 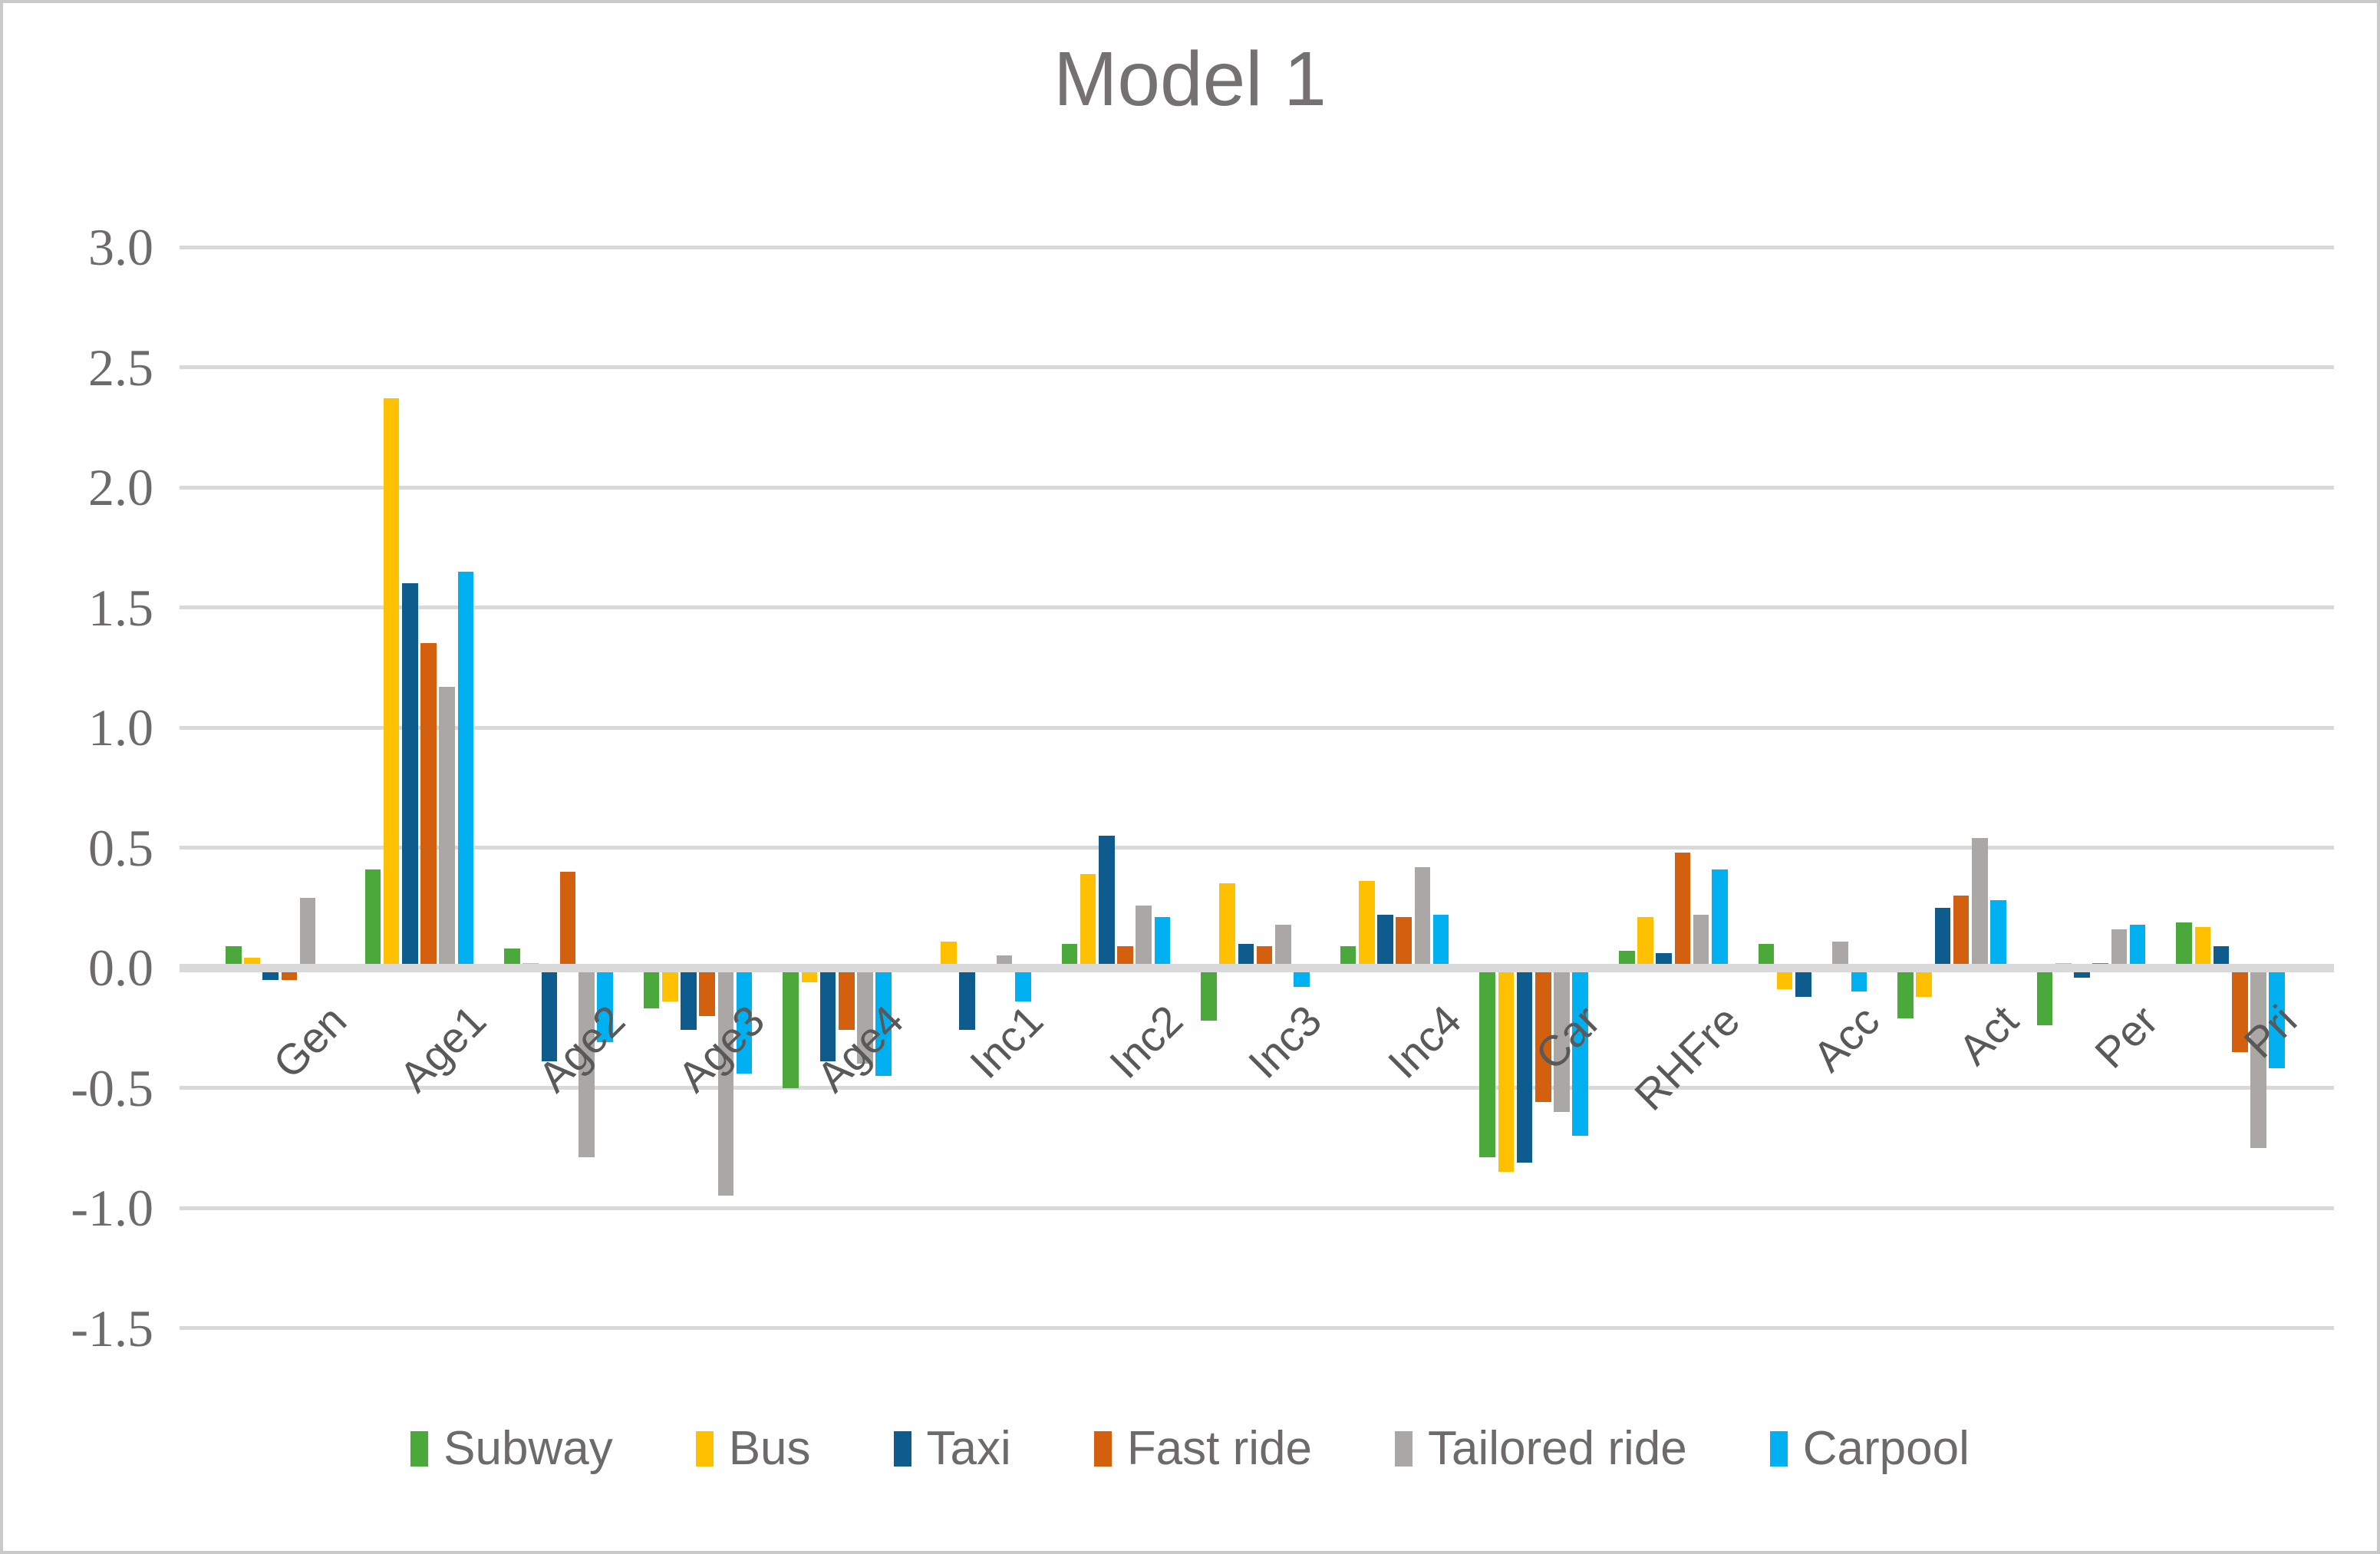 What do you see at coordinates (1906, 993) in the screenshot?
I see `bar-subway-act` at bounding box center [1906, 993].